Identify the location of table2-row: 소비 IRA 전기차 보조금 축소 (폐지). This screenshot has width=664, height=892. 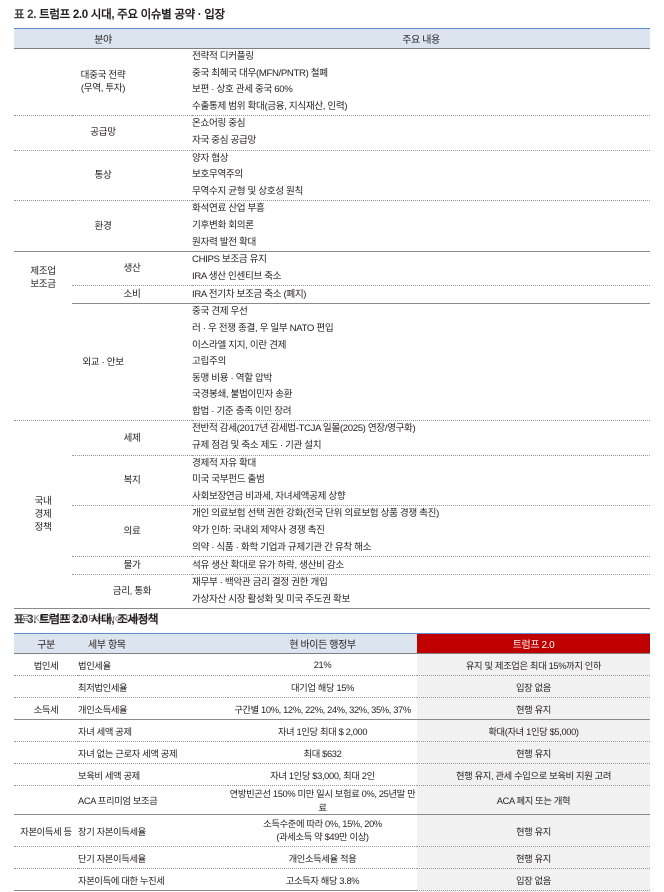
(332, 295).